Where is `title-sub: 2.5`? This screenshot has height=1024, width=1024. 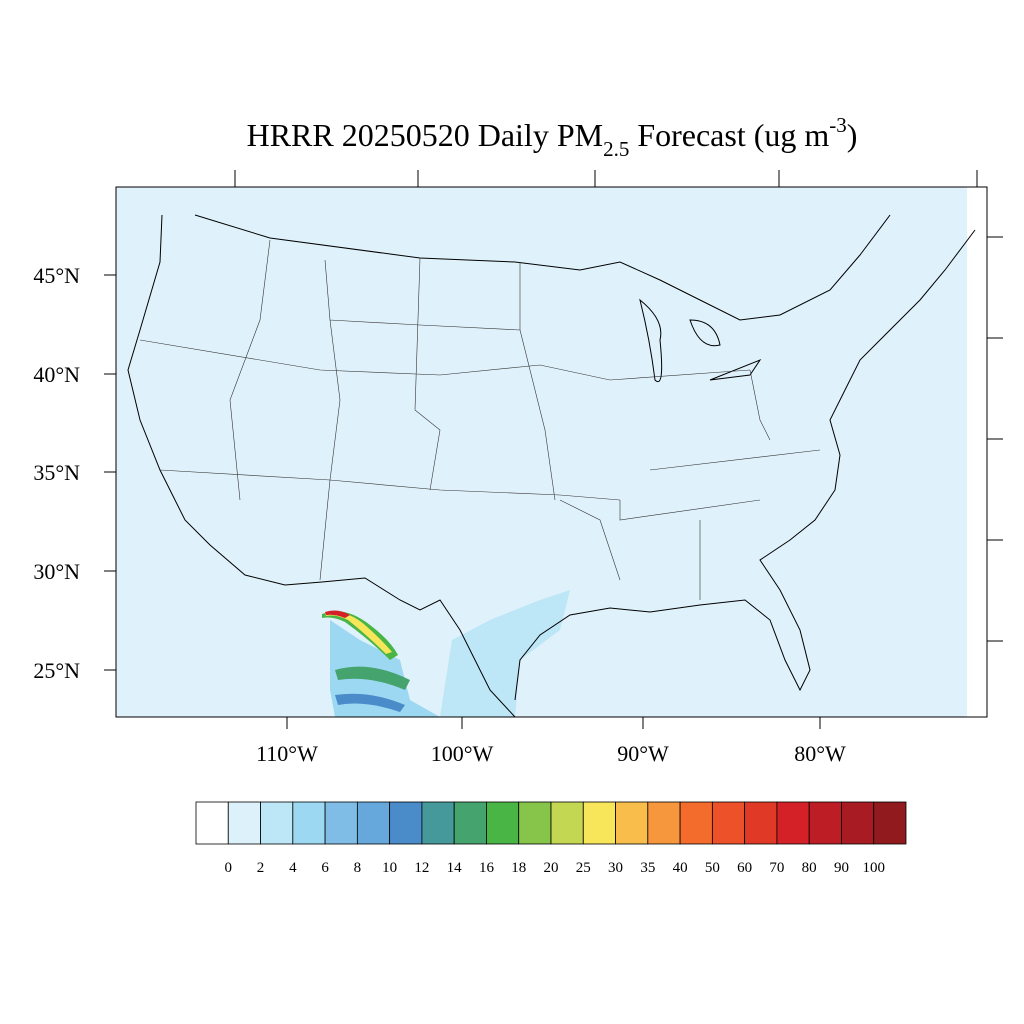 title-sub: 2.5 is located at coordinates (616, 149).